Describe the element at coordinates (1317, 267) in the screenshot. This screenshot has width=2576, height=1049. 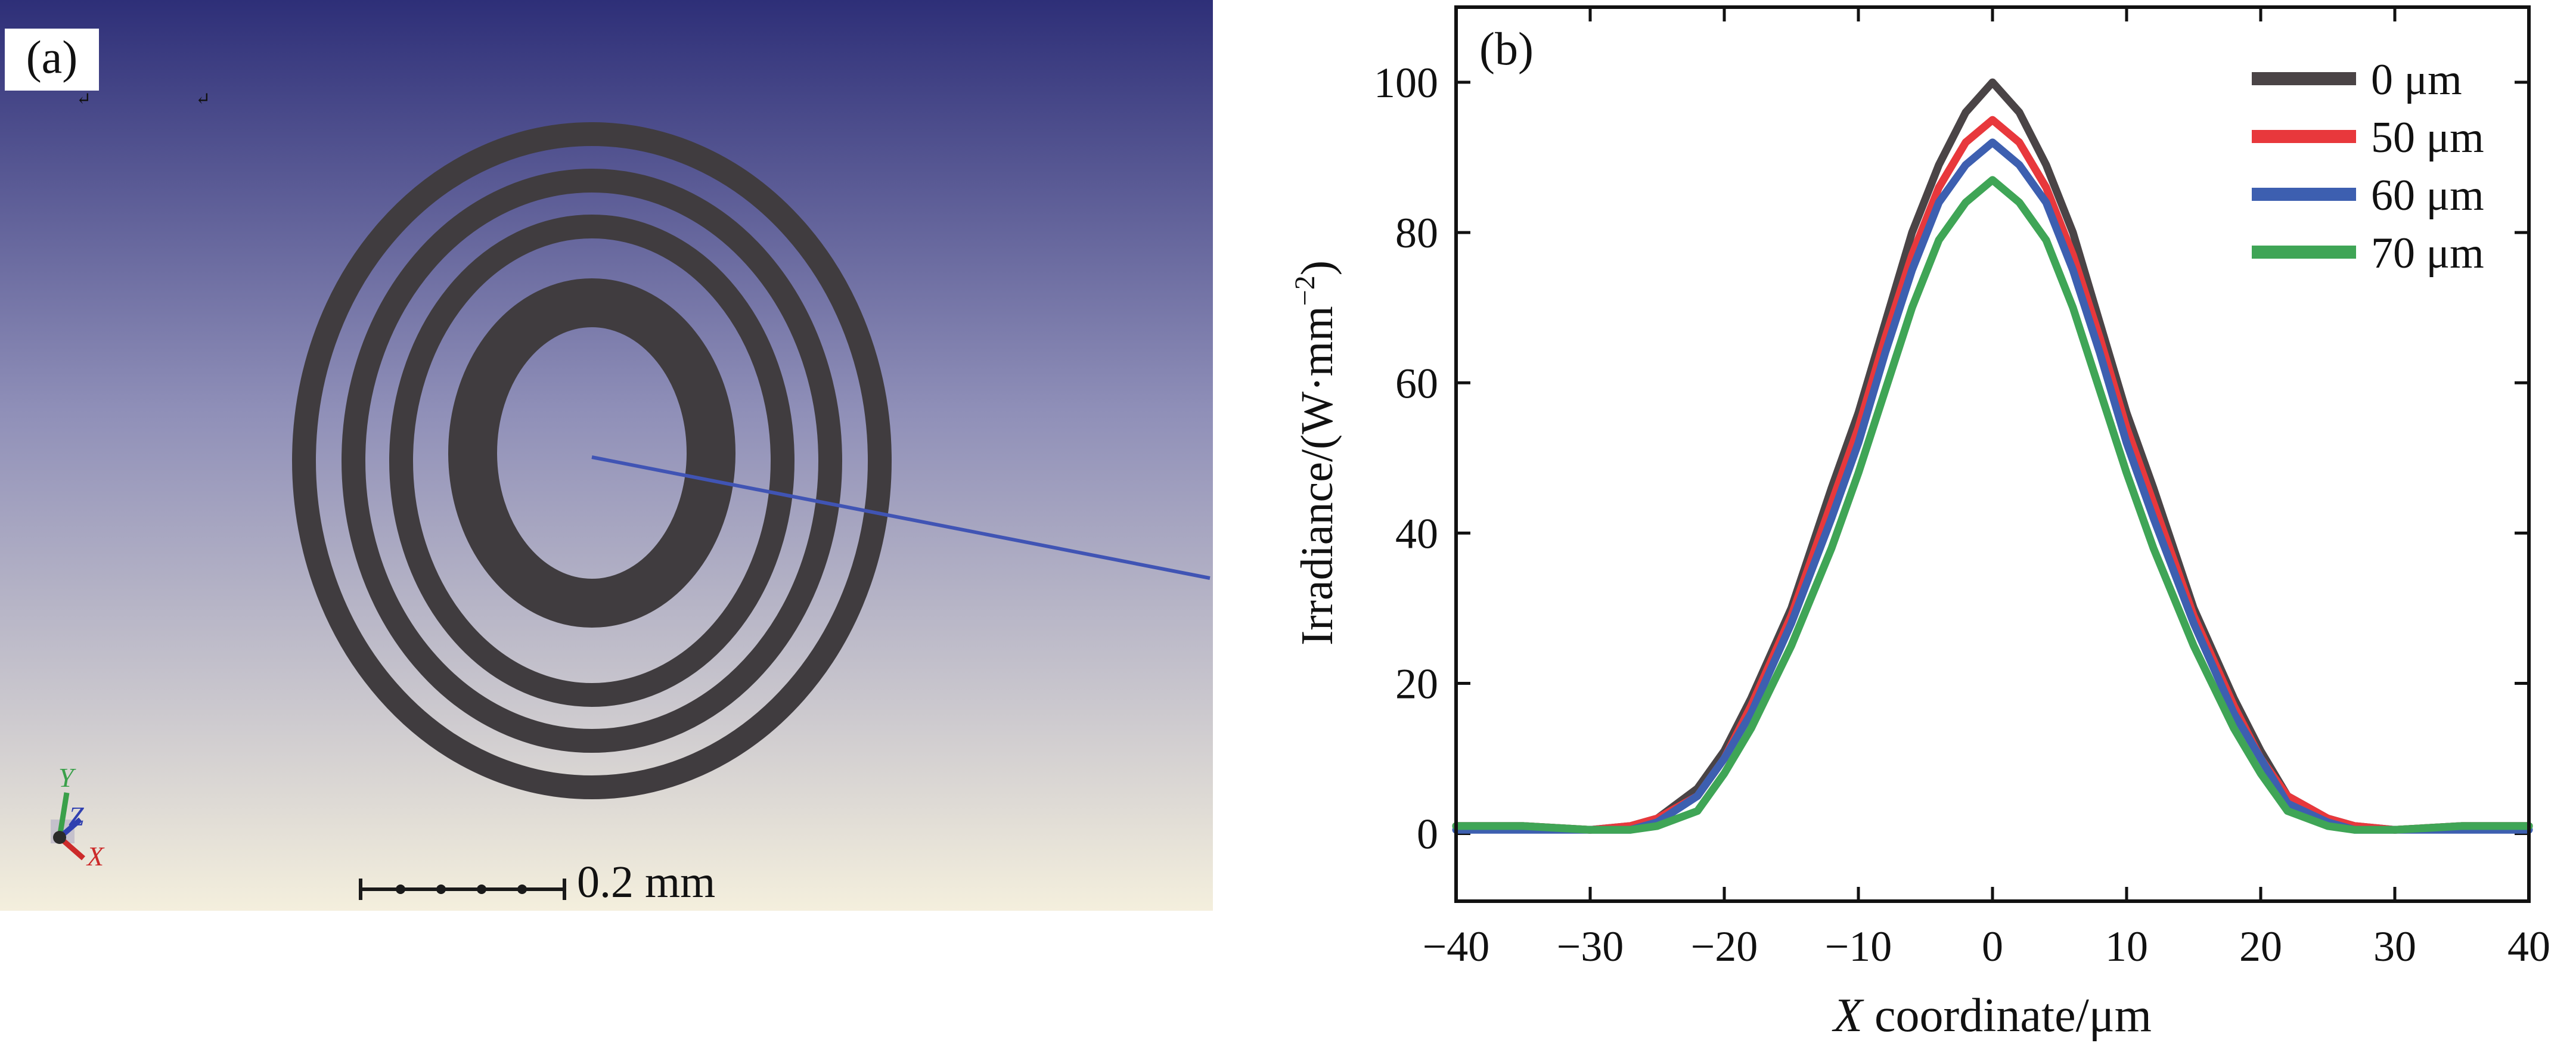
I see `y-axis-title-close: )` at that location.